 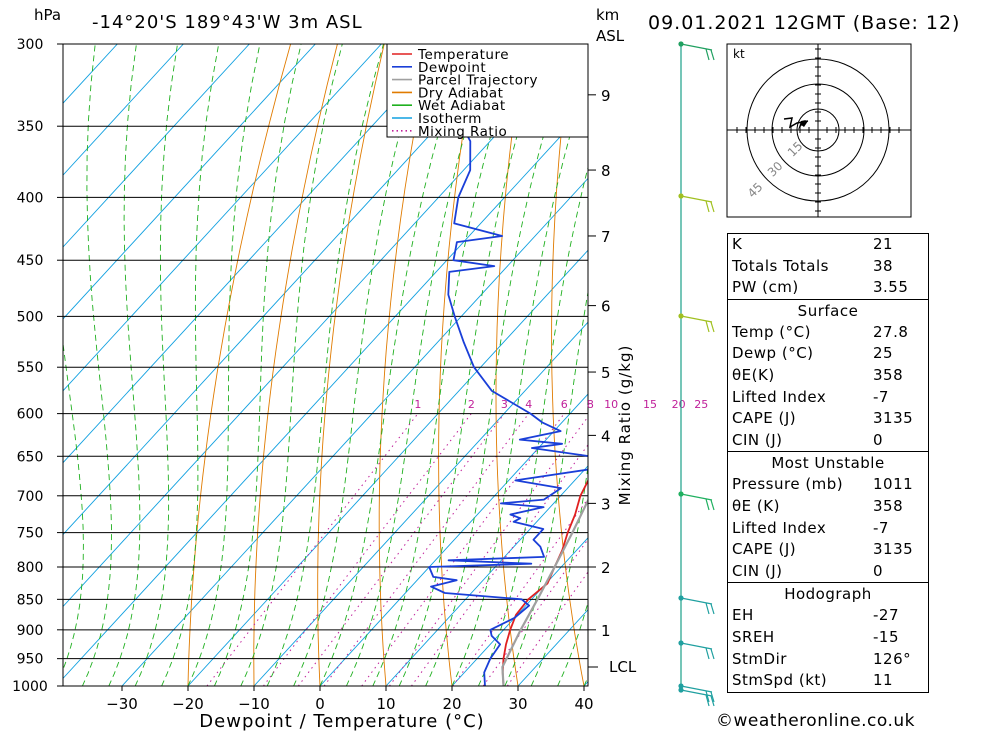 What do you see at coordinates (463, 55) in the screenshot?
I see `legend-label: Temperature` at bounding box center [463, 55].